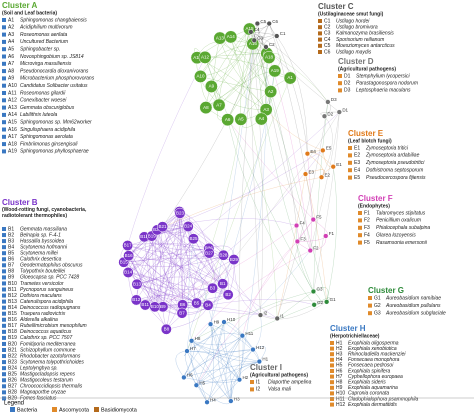  Describe the element at coordinates (365, 46) in the screenshot. I see `item-name: Moesziomyces antarcticus` at that location.